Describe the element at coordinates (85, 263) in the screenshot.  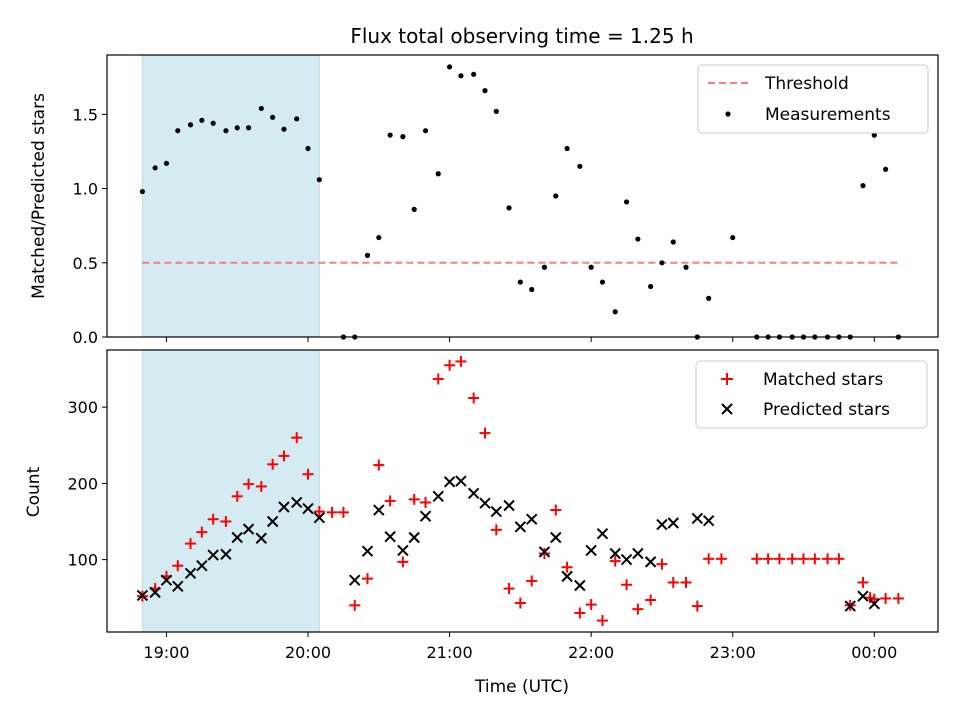
I see `y-tick-label: 0.5` at that location.